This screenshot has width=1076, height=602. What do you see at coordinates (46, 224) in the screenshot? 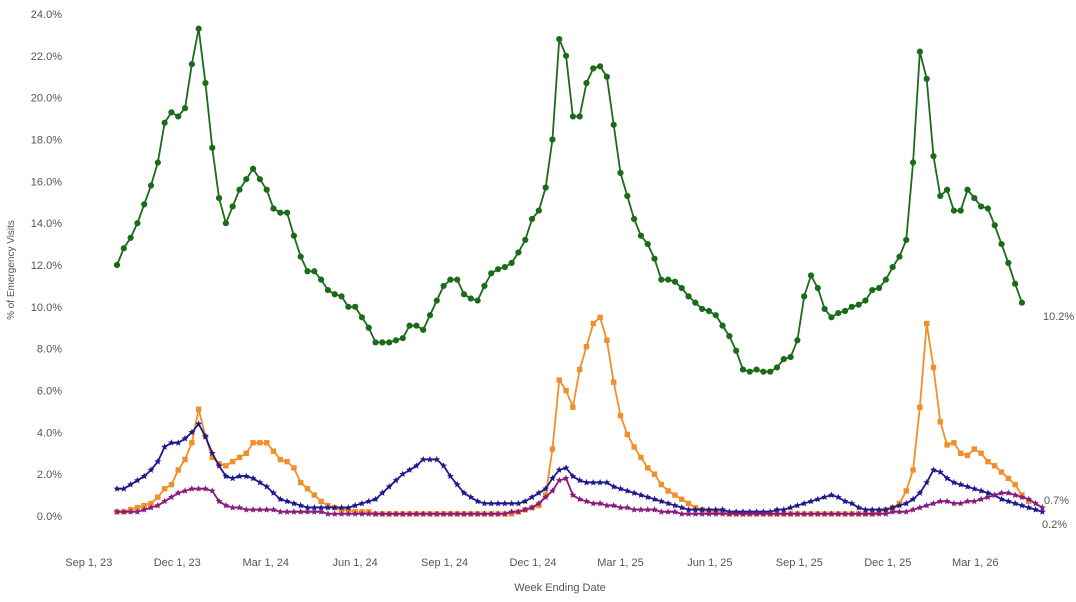
I see `y-tick-label: 14.0%` at bounding box center [46, 224].